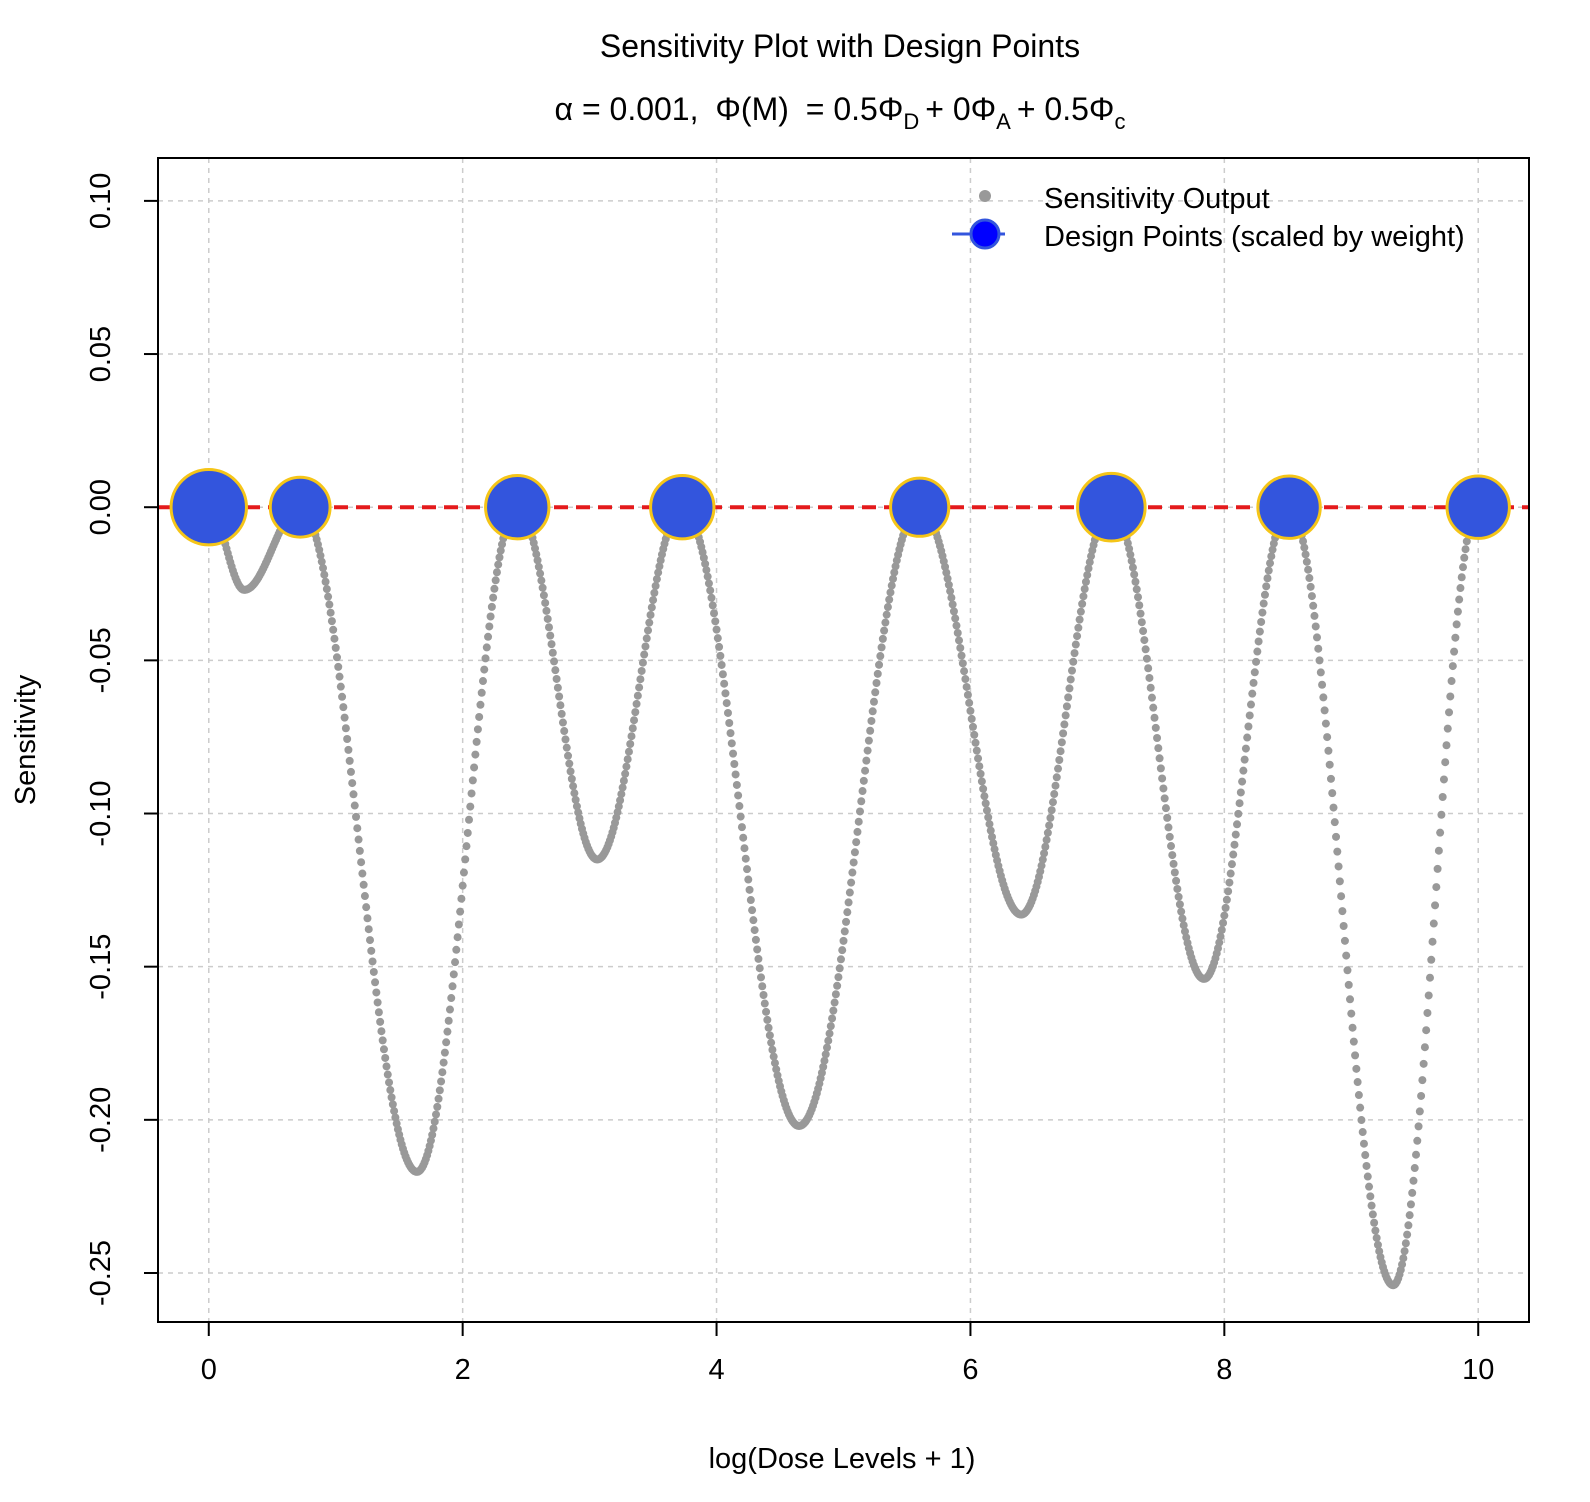 The image size is (1590, 1502). I want to click on y-tick-label-6: 0.05, so click(101, 354).